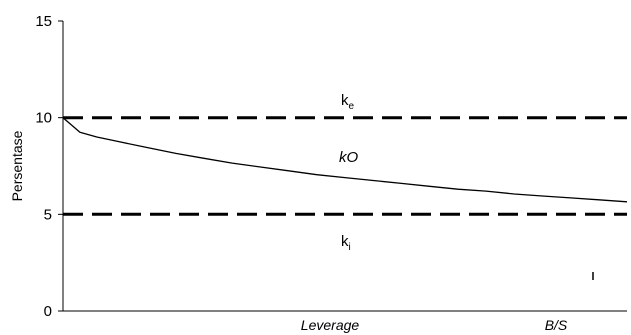  Describe the element at coordinates (49, 166) in the screenshot. I see `y-ticks: 0 5 10 15` at that location.